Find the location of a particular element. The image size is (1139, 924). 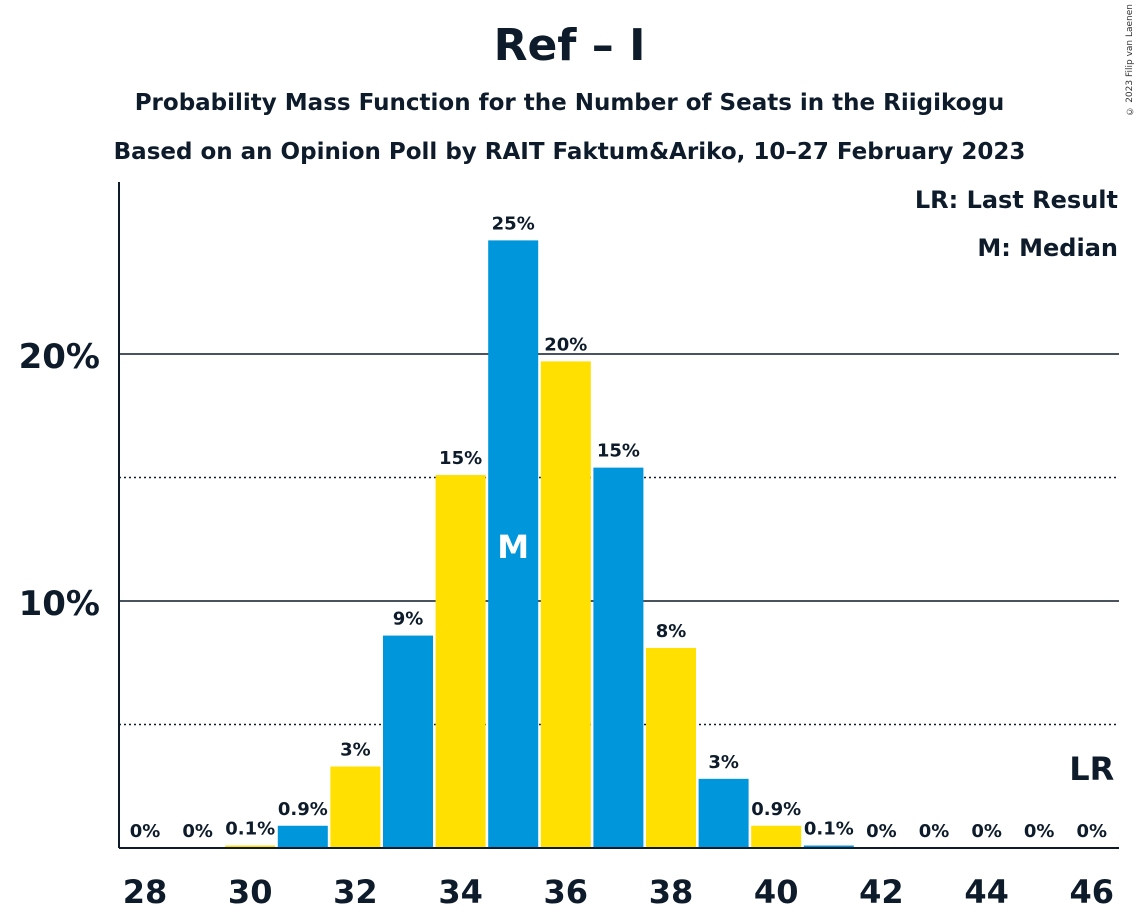

x-tick-label: 34 is located at coordinates (460, 892).